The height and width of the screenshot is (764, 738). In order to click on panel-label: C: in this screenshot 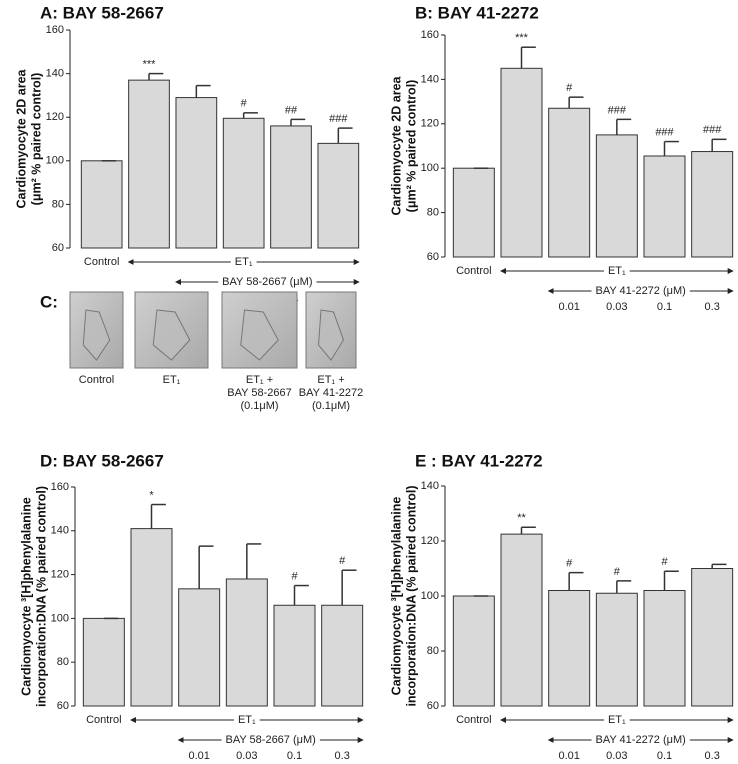, I will do `click(49, 301)`.